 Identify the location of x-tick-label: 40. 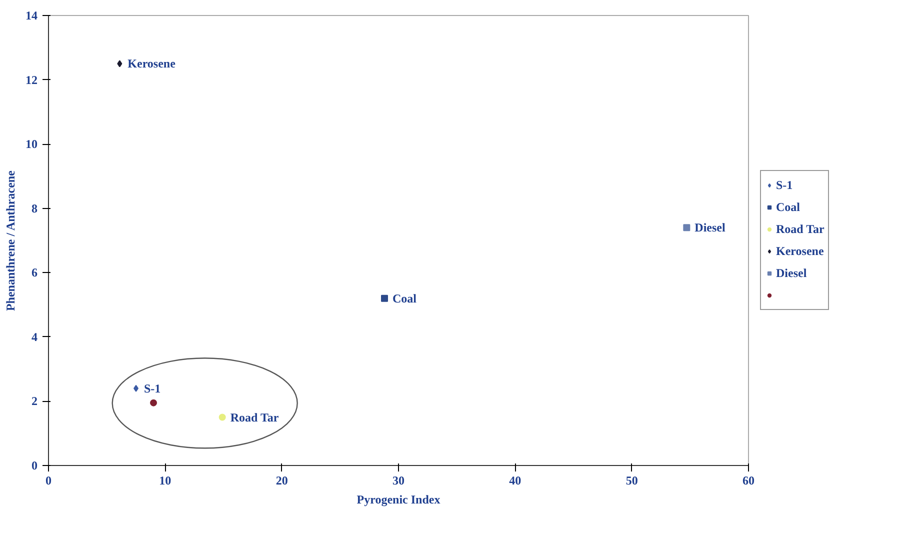
(515, 481).